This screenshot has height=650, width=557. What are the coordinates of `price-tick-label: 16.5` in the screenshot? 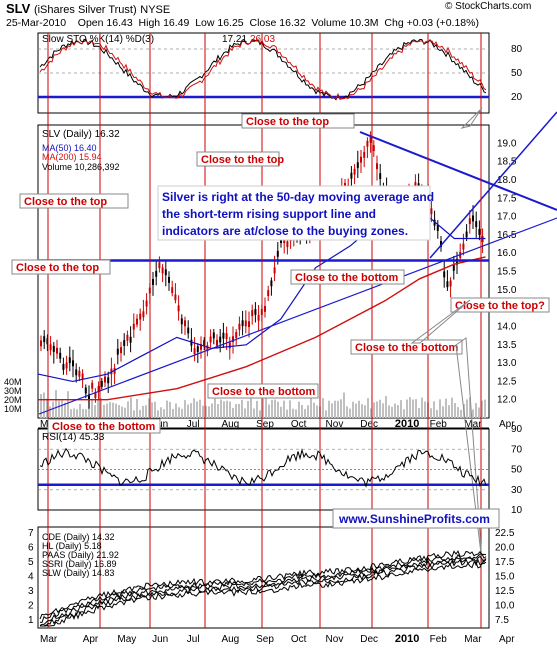 It's located at (507, 235).